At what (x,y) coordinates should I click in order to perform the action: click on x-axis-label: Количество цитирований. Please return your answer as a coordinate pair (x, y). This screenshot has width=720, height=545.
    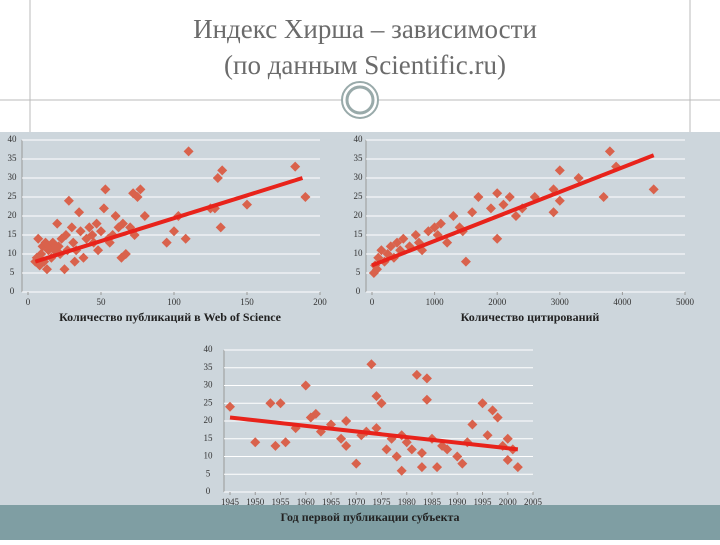
    Looking at the image, I should click on (530, 317).